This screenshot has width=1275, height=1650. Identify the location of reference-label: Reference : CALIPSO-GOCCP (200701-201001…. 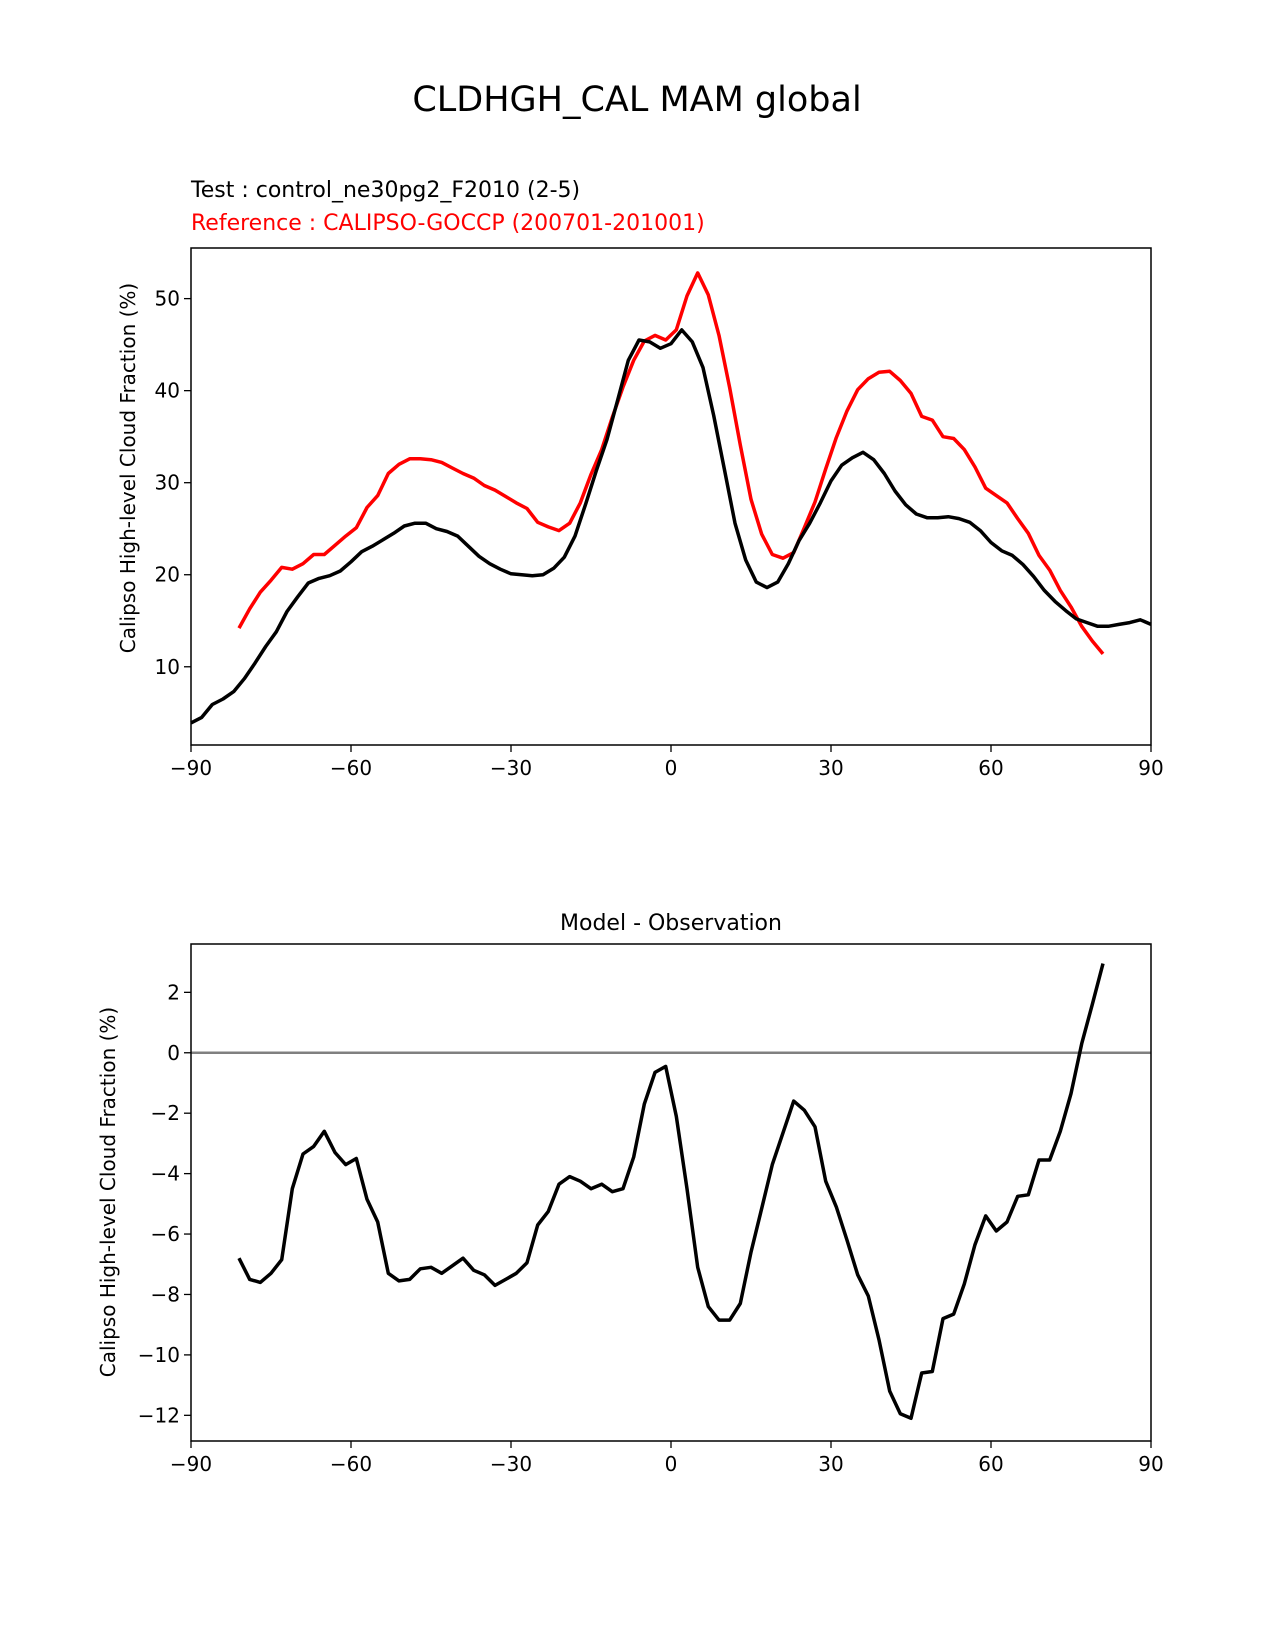
(448, 223).